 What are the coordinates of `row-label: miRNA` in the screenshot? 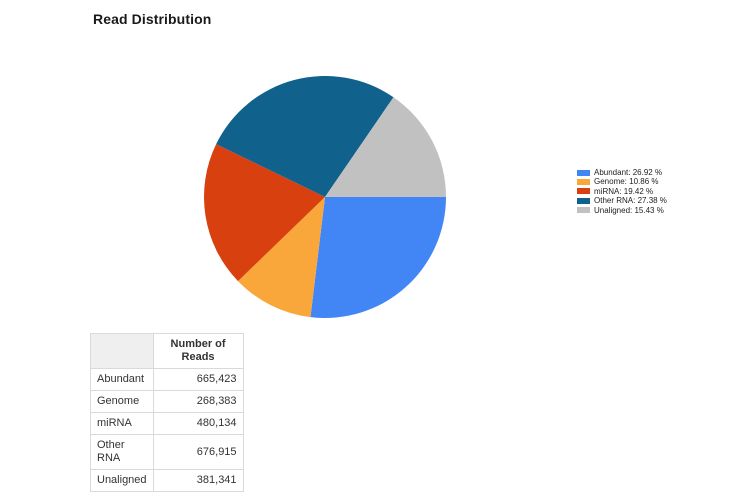 It's located at (122, 423).